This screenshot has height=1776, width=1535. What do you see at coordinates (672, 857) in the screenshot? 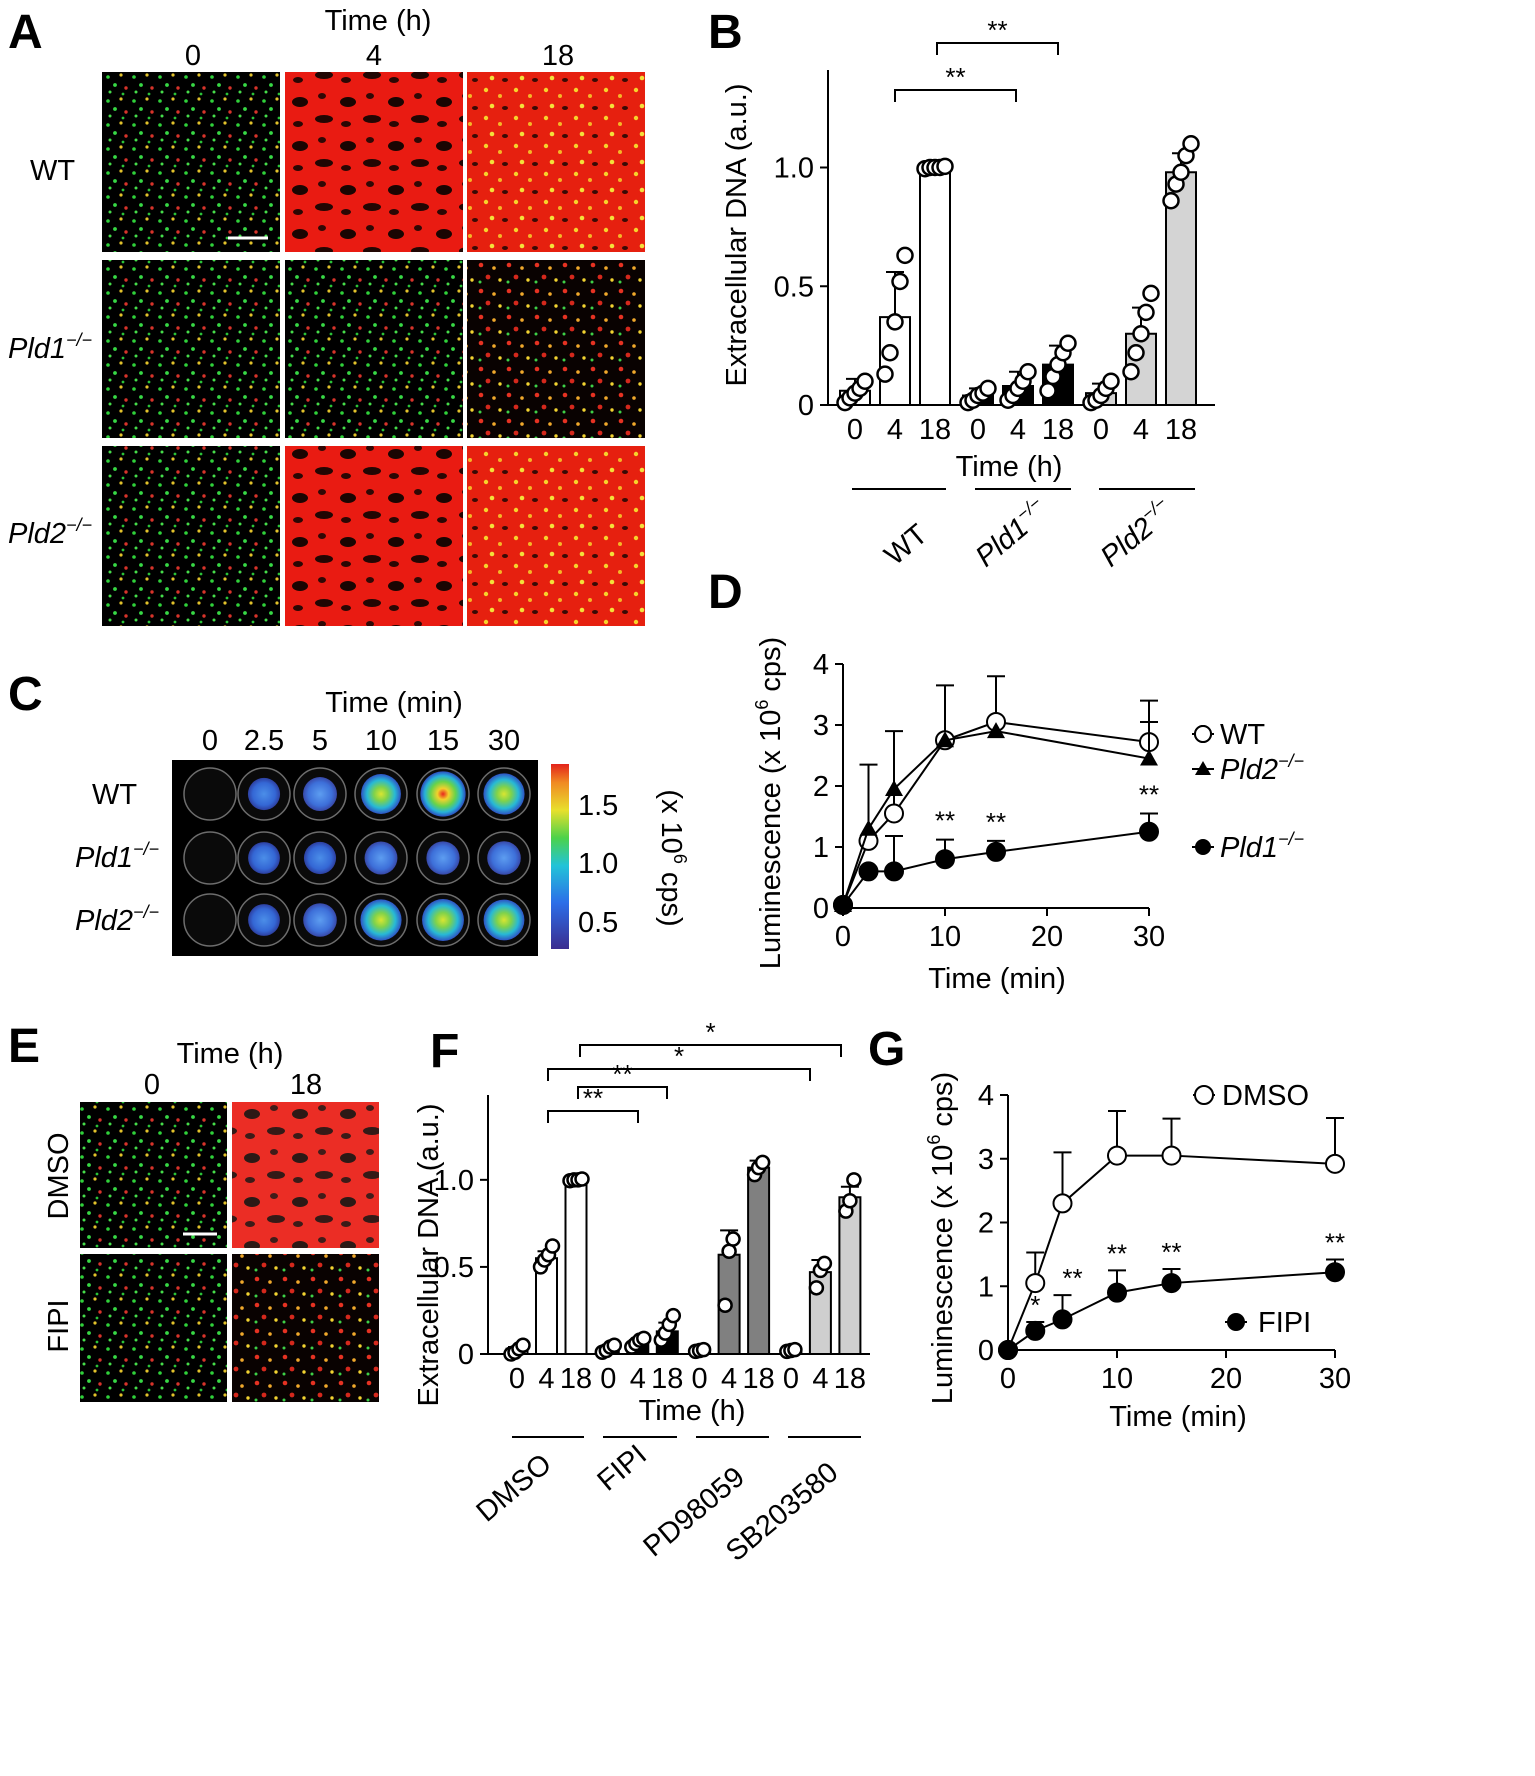
I see `colorbar-label: (x 106 cps)` at bounding box center [672, 857].